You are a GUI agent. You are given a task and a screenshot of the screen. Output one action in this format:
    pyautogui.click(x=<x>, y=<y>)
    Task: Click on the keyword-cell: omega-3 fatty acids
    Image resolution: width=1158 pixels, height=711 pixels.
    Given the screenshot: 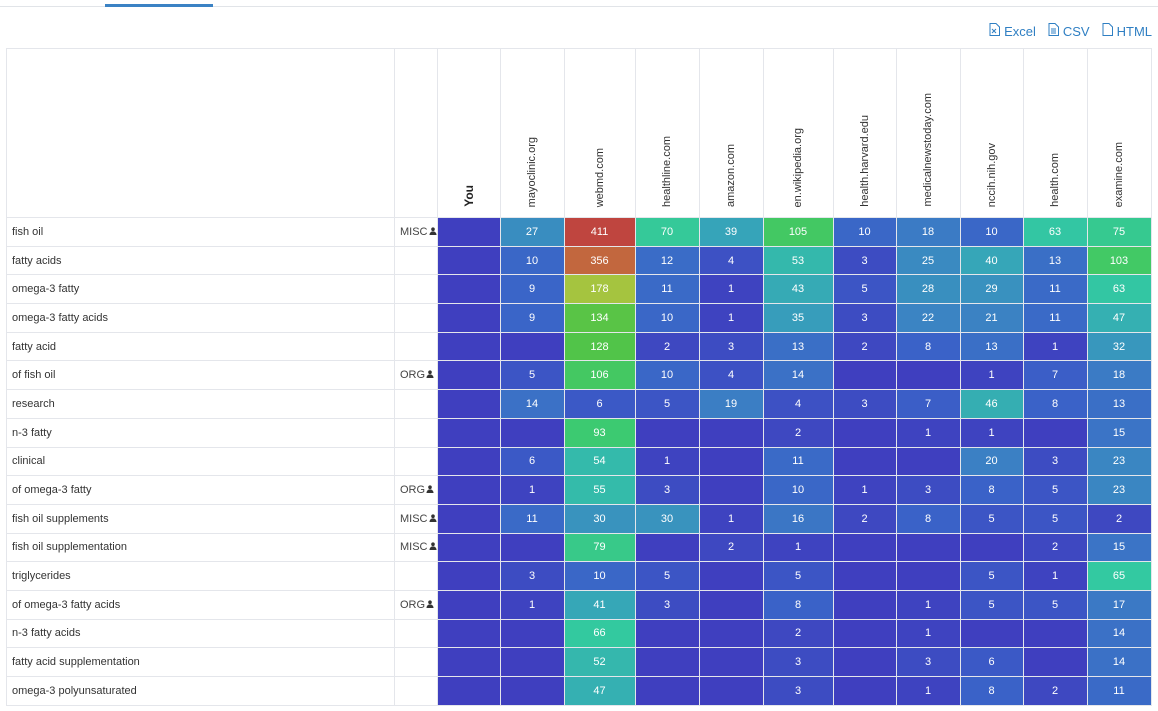 What is the action you would take?
    pyautogui.click(x=200, y=318)
    